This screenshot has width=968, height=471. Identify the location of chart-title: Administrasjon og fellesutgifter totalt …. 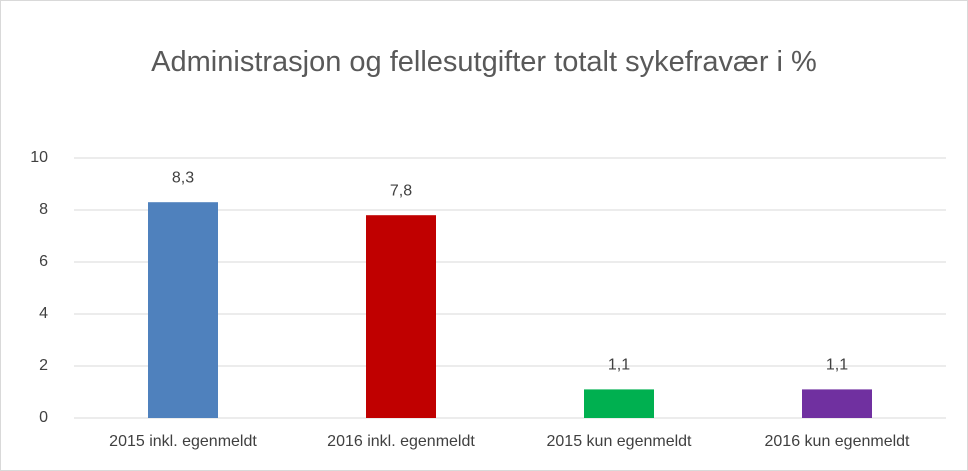
(484, 62).